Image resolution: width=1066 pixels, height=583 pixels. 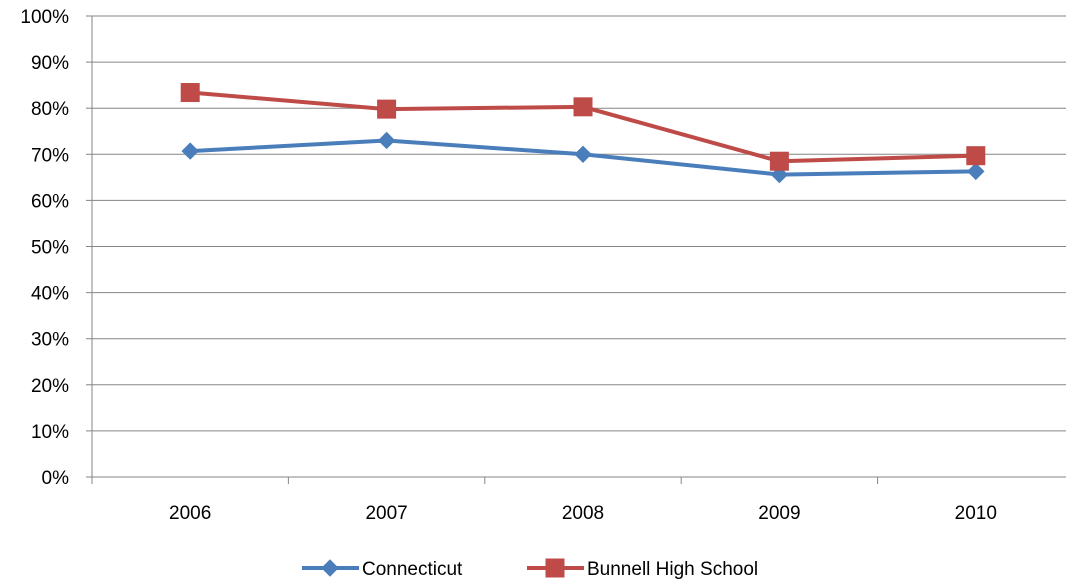 What do you see at coordinates (50, 201) in the screenshot?
I see `y-tick-label: 60%` at bounding box center [50, 201].